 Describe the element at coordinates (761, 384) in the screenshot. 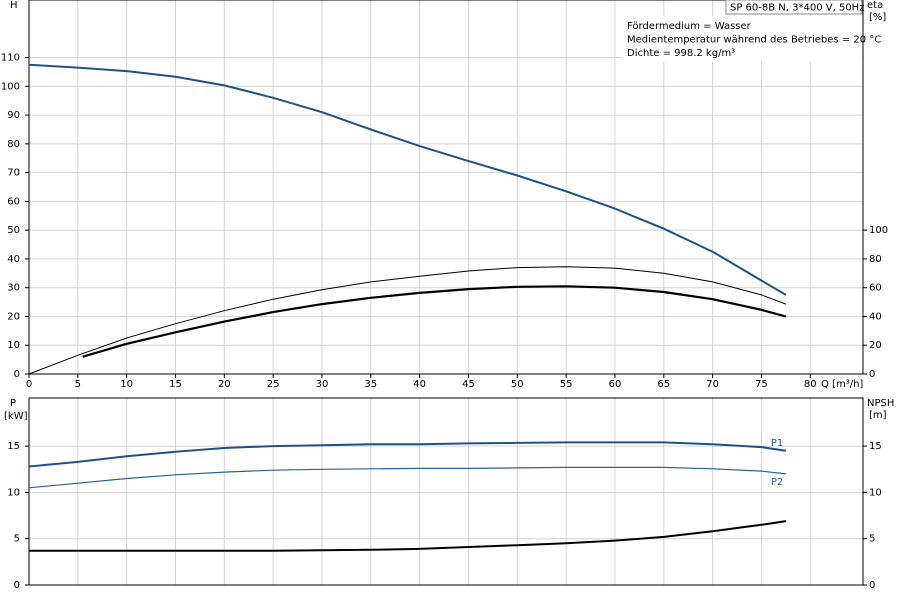

I see `x-tick-label: 75` at that location.